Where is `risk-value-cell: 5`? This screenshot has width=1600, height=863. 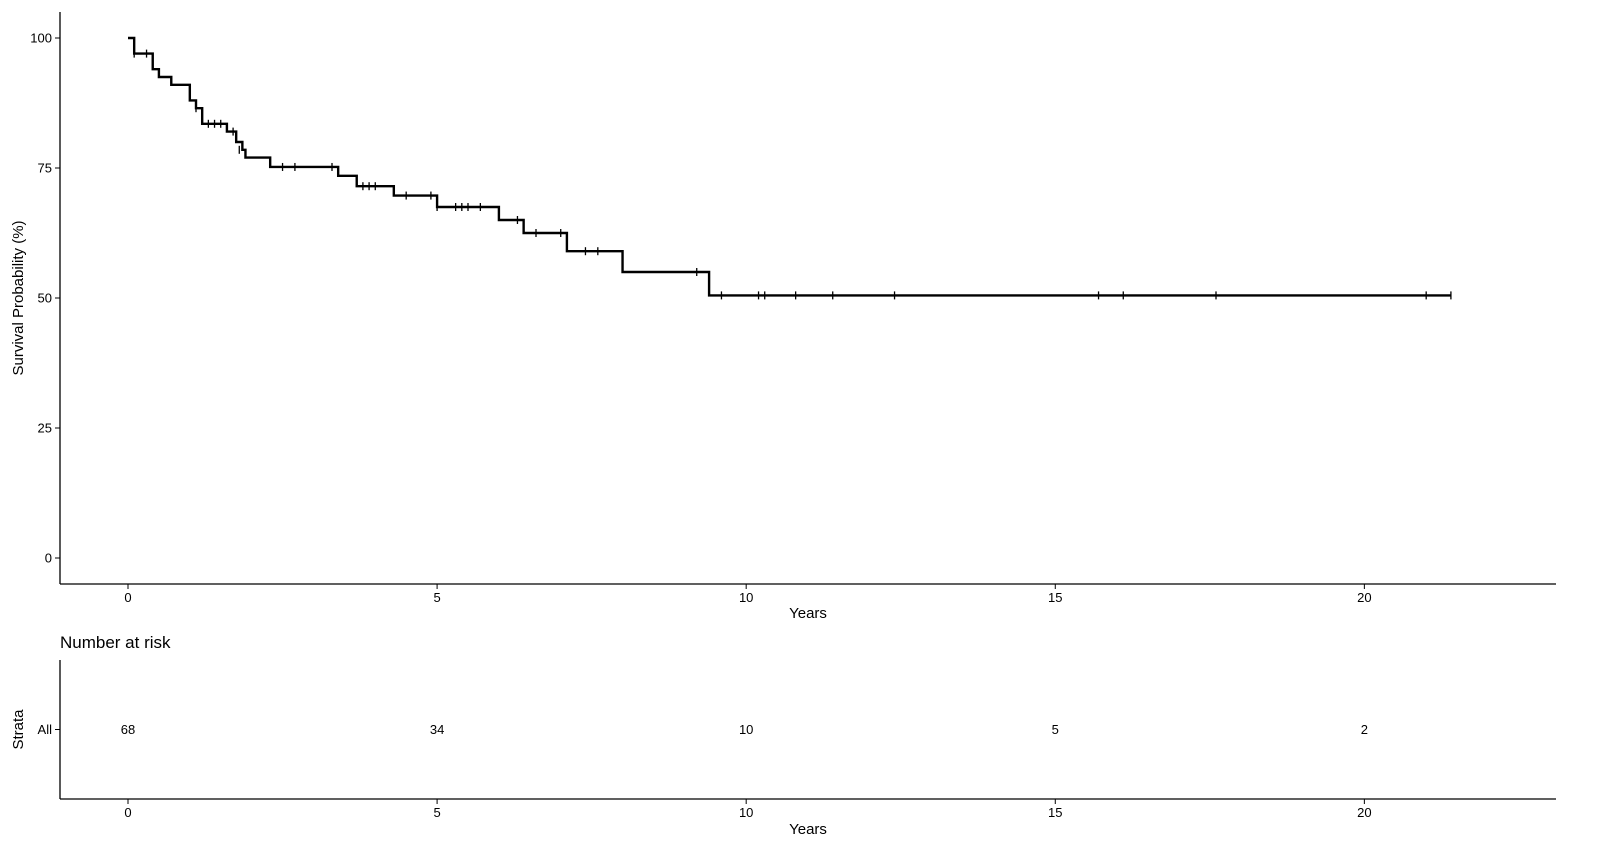 risk-value-cell: 5 is located at coordinates (1055, 729).